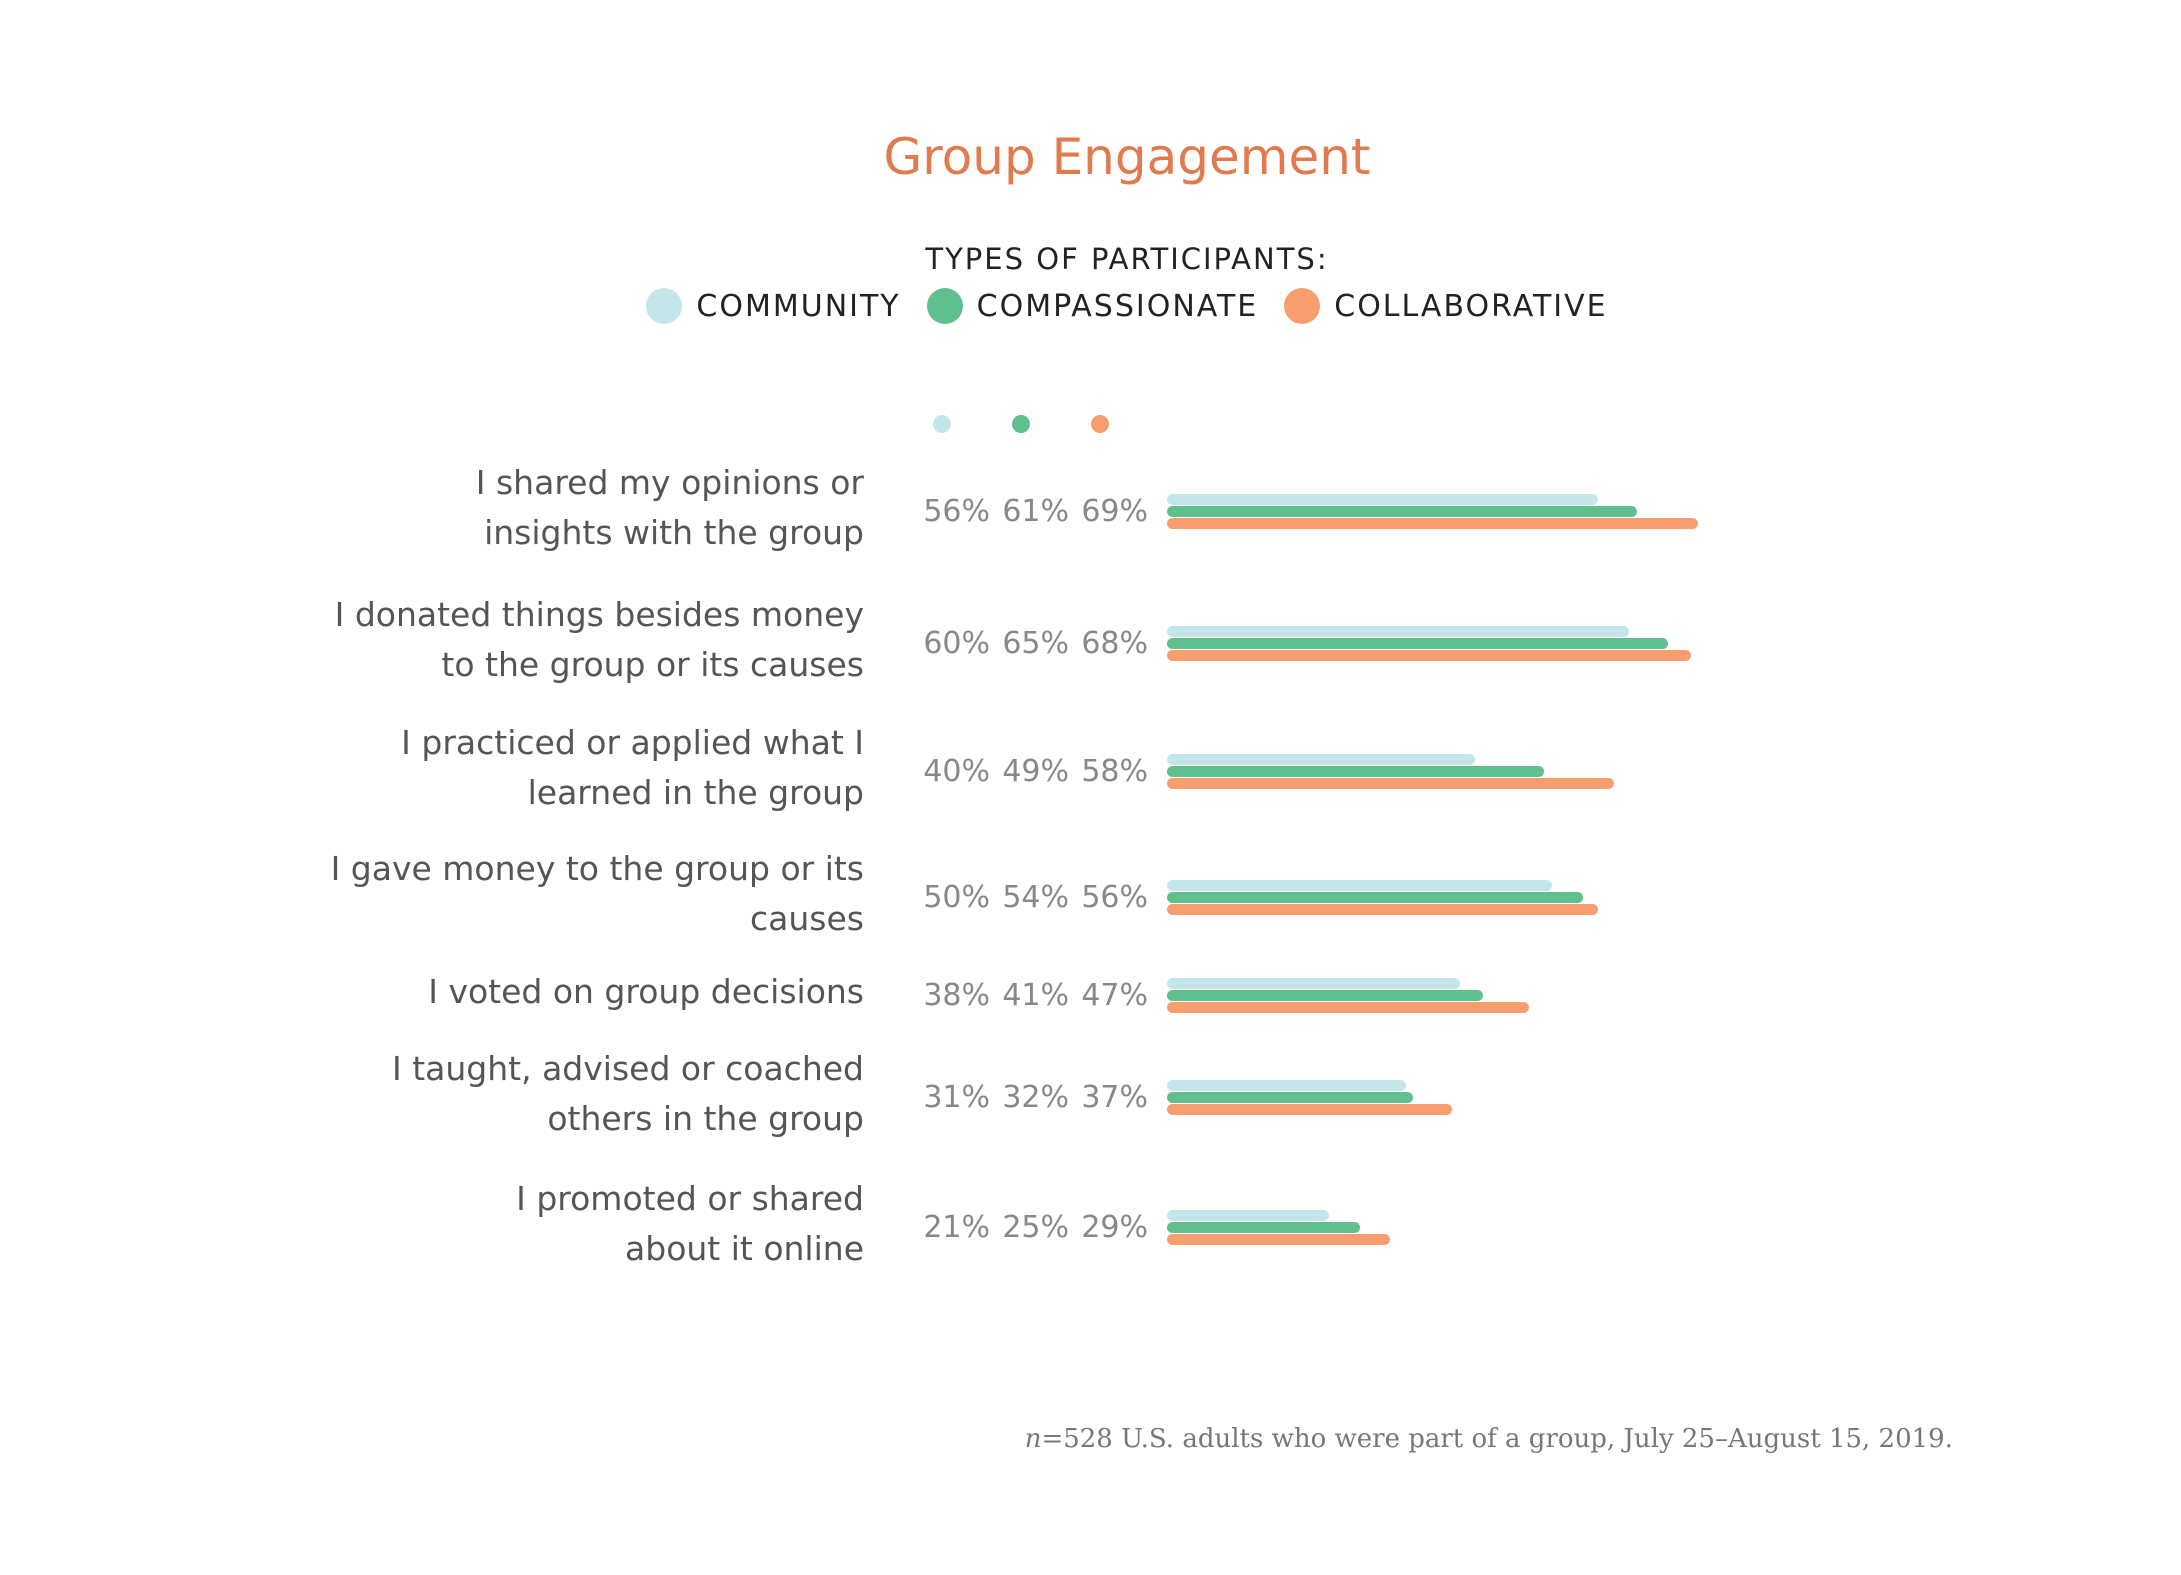  I want to click on data-label: 50%, so click(956, 897).